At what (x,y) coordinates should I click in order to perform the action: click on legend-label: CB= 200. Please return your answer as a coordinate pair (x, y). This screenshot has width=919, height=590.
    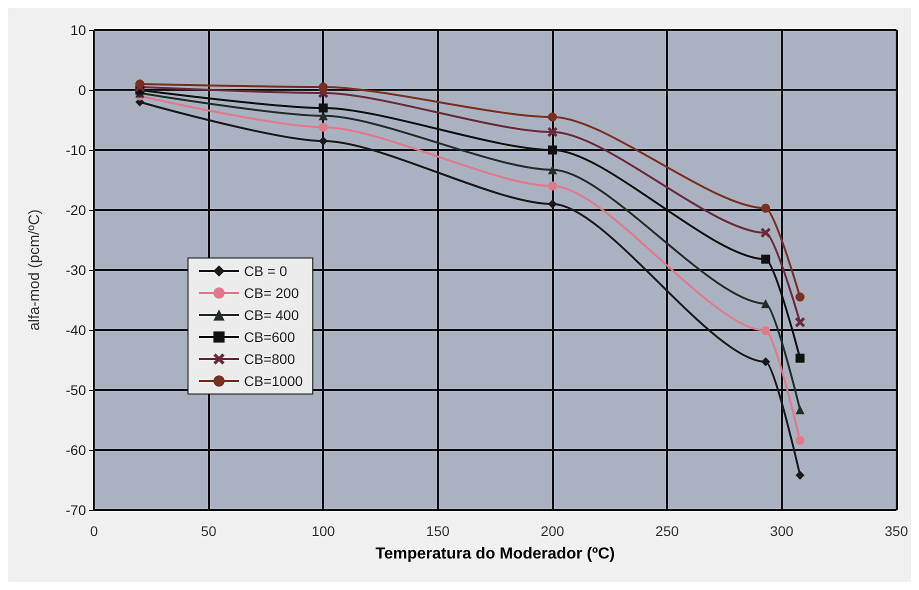
    Looking at the image, I should click on (272, 293).